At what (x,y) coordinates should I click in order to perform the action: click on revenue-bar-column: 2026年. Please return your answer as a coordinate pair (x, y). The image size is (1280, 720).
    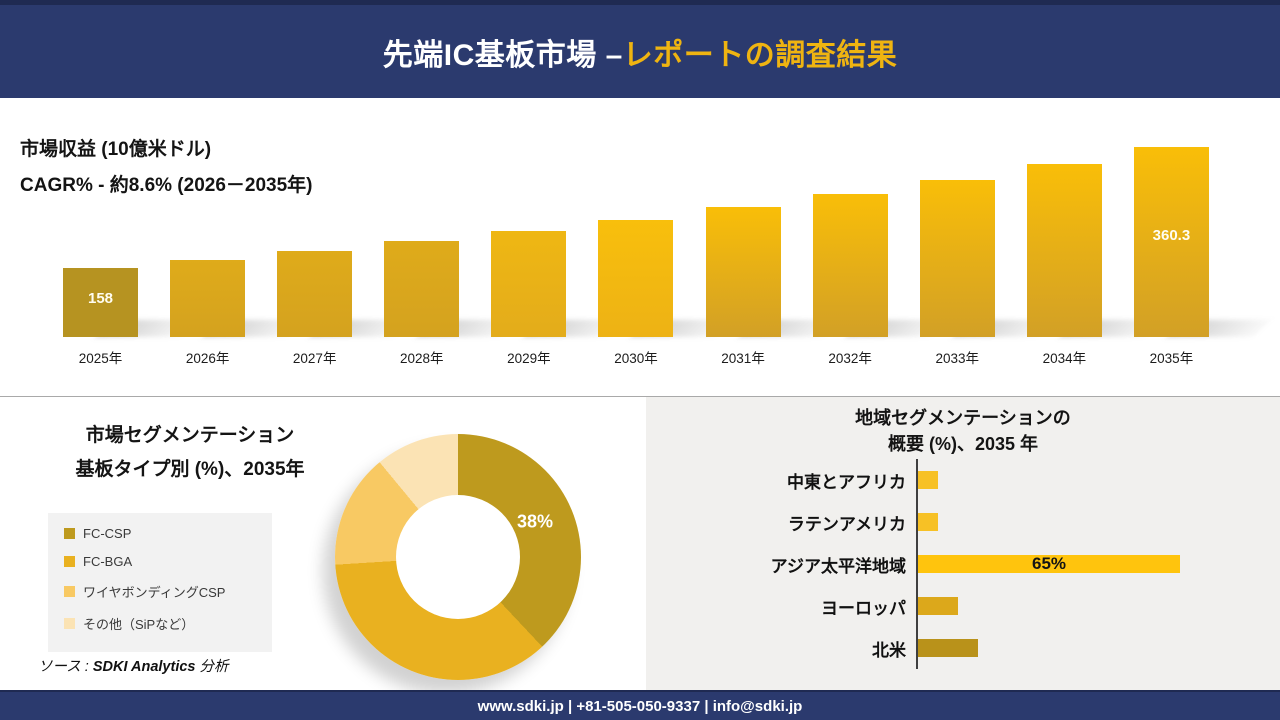
    Looking at the image, I should click on (239, 256).